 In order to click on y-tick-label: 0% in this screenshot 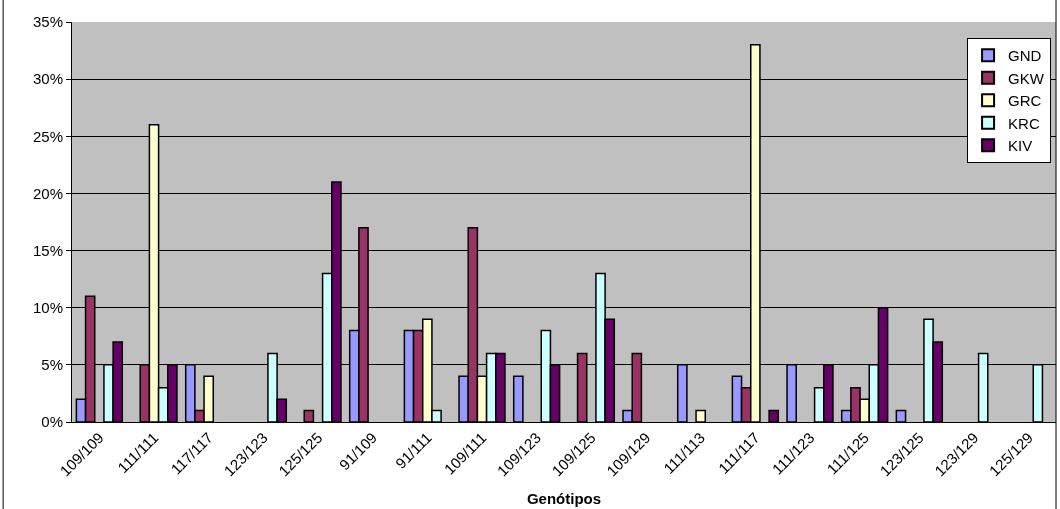, I will do `click(52, 422)`.